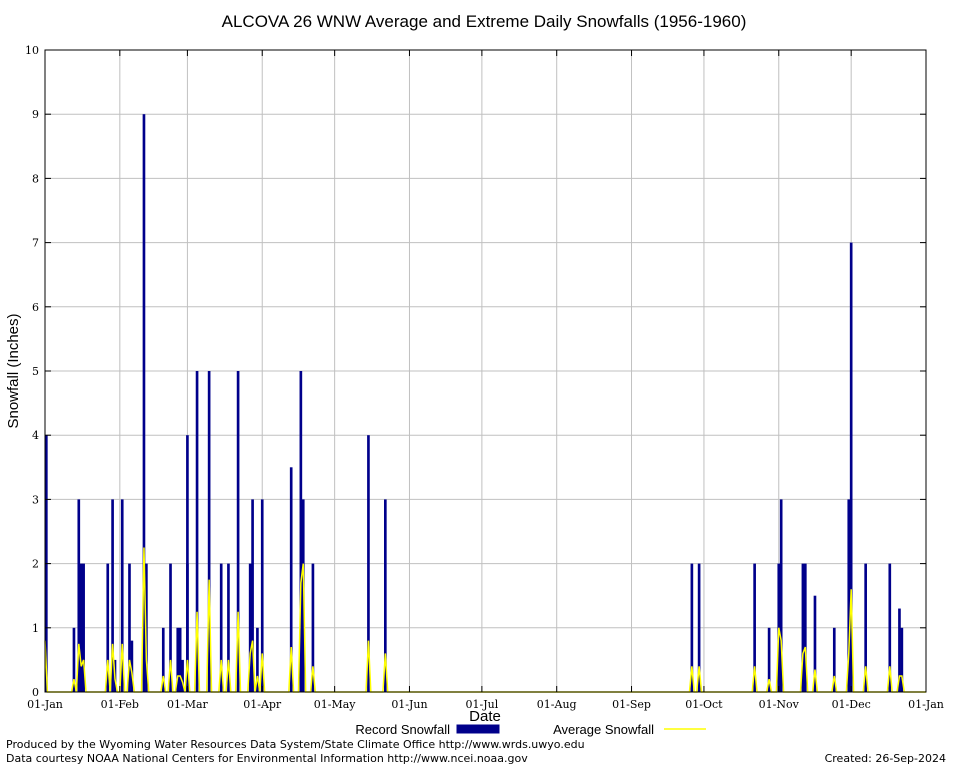 Image resolution: width=954 pixels, height=768 pixels. Describe the element at coordinates (35, 243) in the screenshot. I see `y-tick-label: 7` at that location.